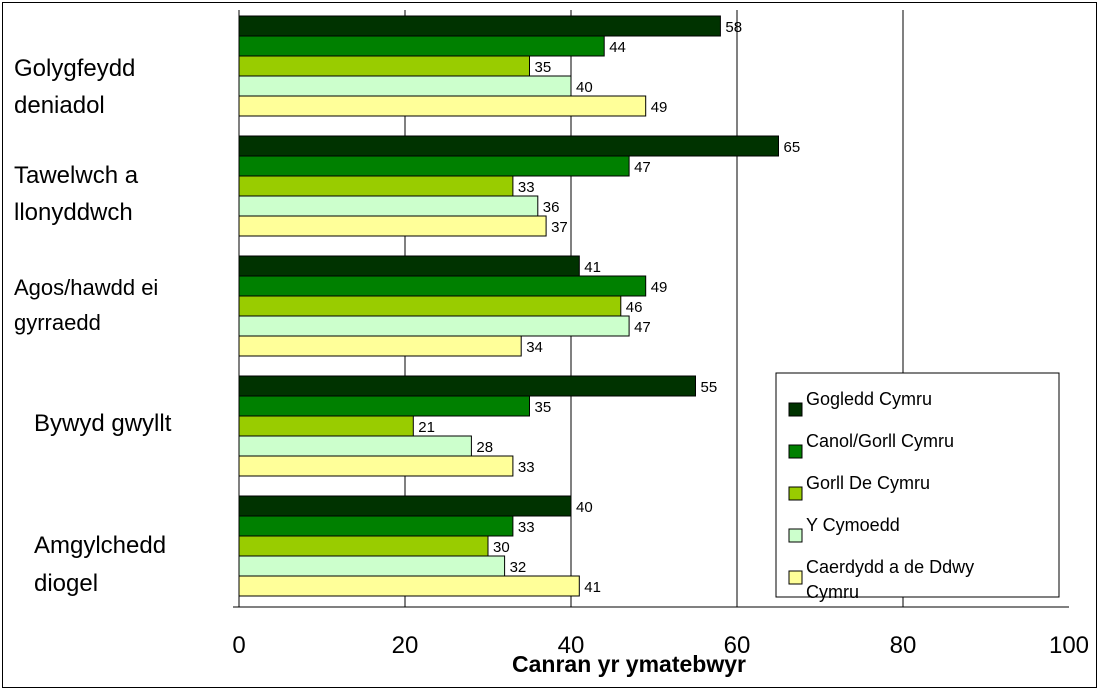  I want to click on category-label: deniadol, so click(59, 105).